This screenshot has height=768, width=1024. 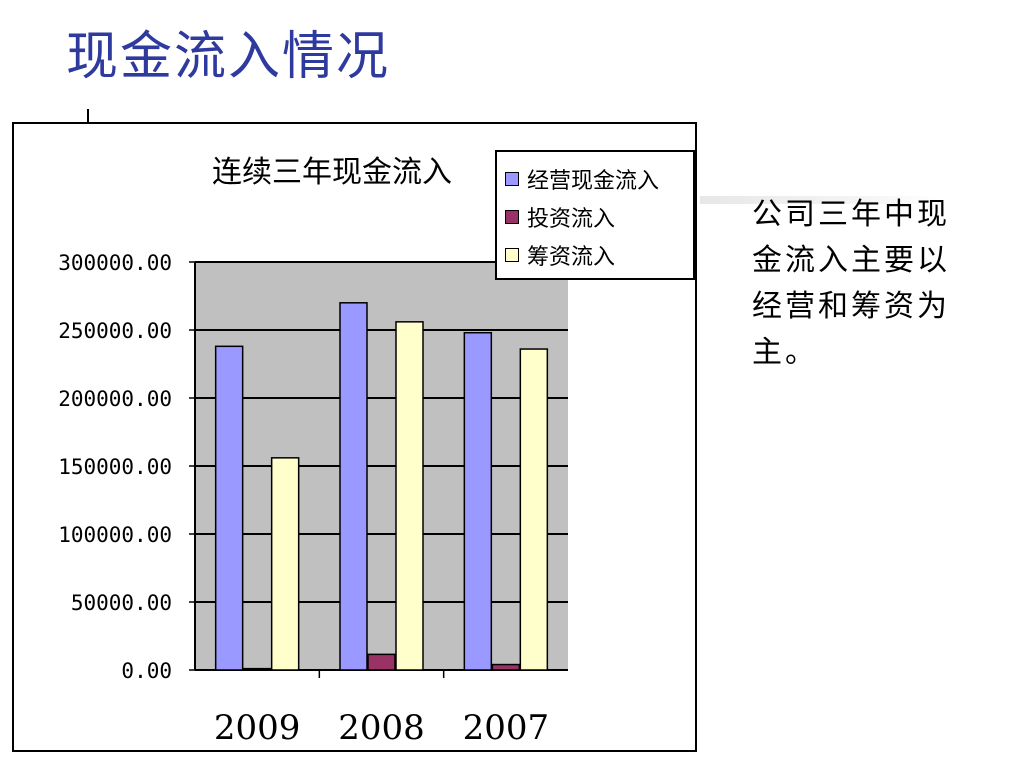 I want to click on y-tick-label: 50000.00, so click(x=121, y=603).